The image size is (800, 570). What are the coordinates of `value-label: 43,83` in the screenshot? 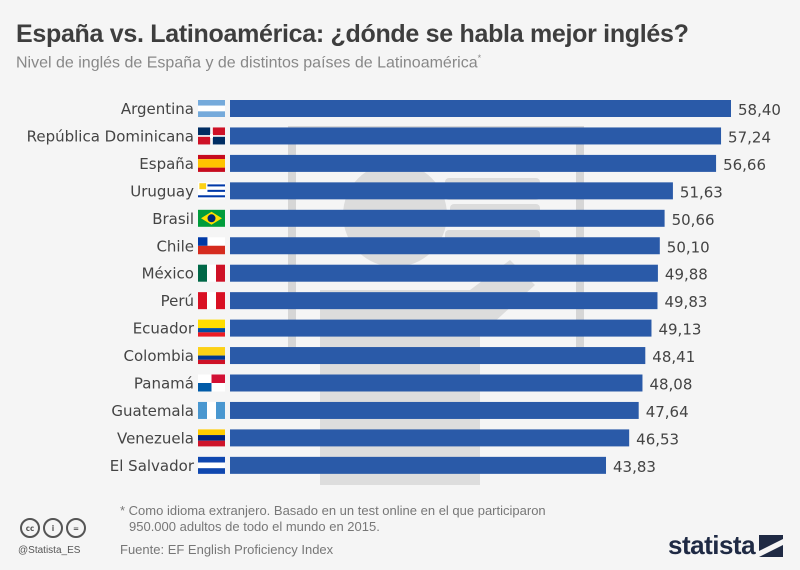 It's located at (634, 467).